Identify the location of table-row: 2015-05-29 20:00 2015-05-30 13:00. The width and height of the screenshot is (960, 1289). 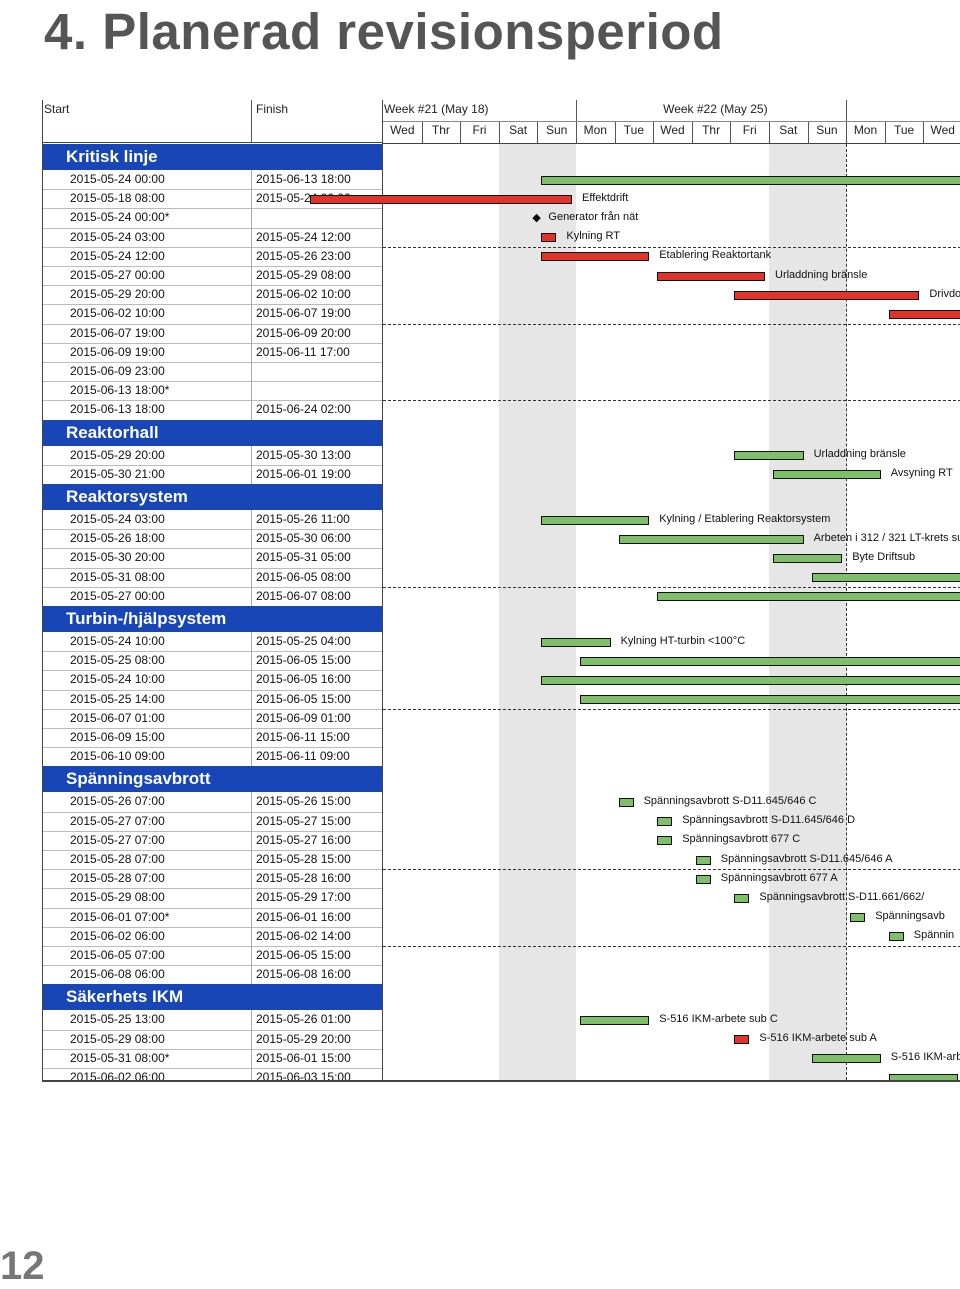
(212, 455).